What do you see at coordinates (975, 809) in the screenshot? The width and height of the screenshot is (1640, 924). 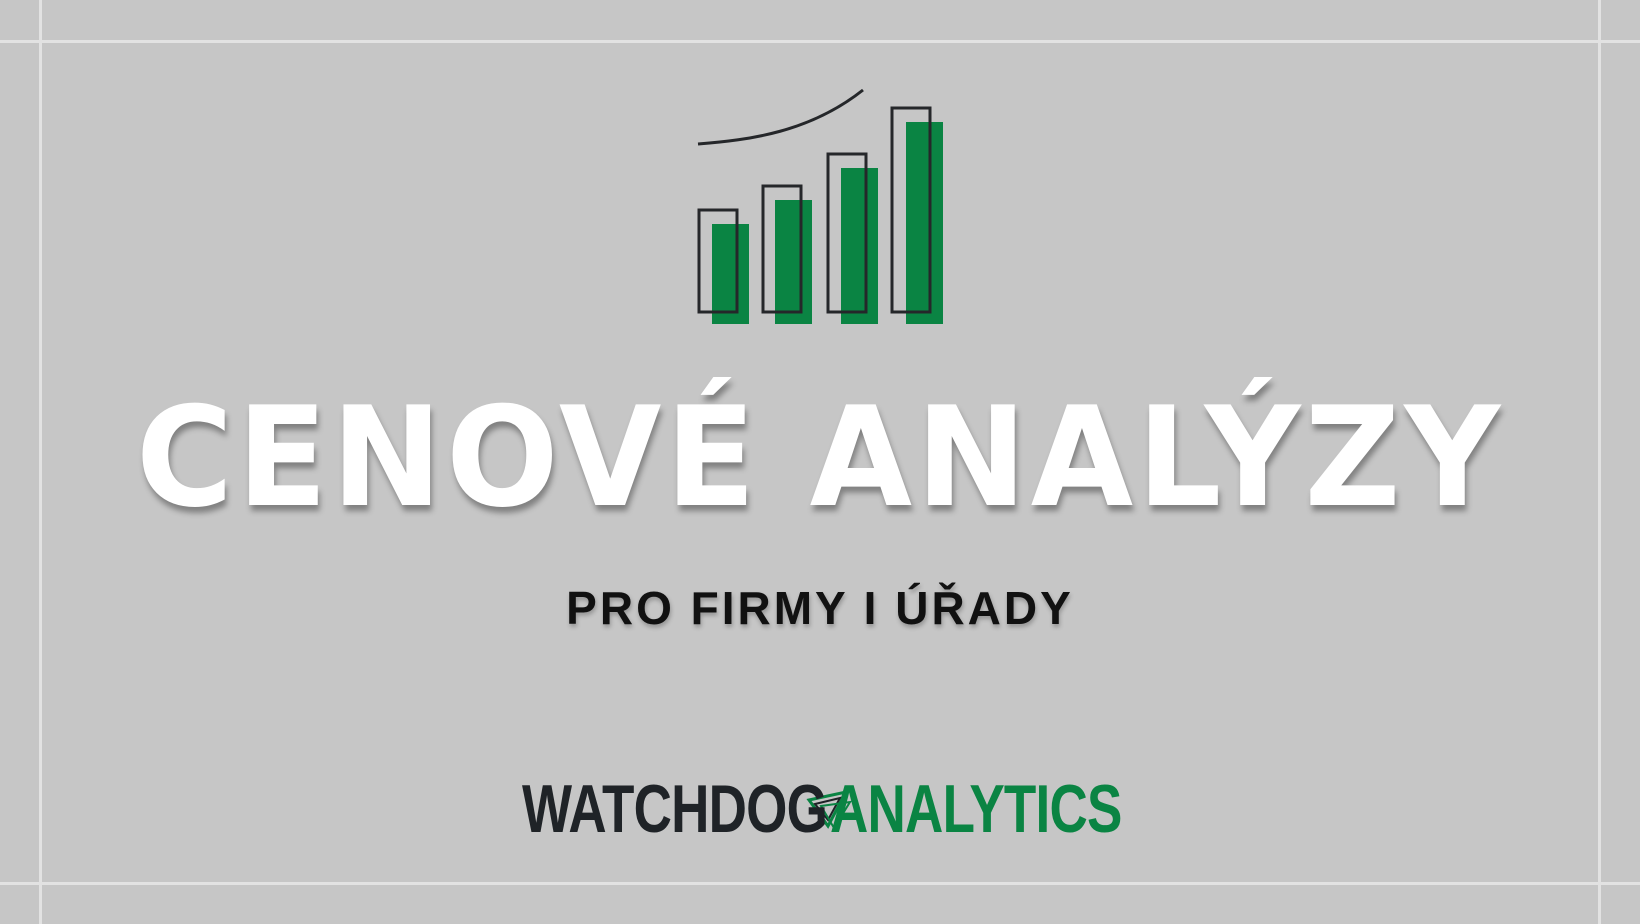 I see `brand-word-analytics: ANALYTICS` at bounding box center [975, 809].